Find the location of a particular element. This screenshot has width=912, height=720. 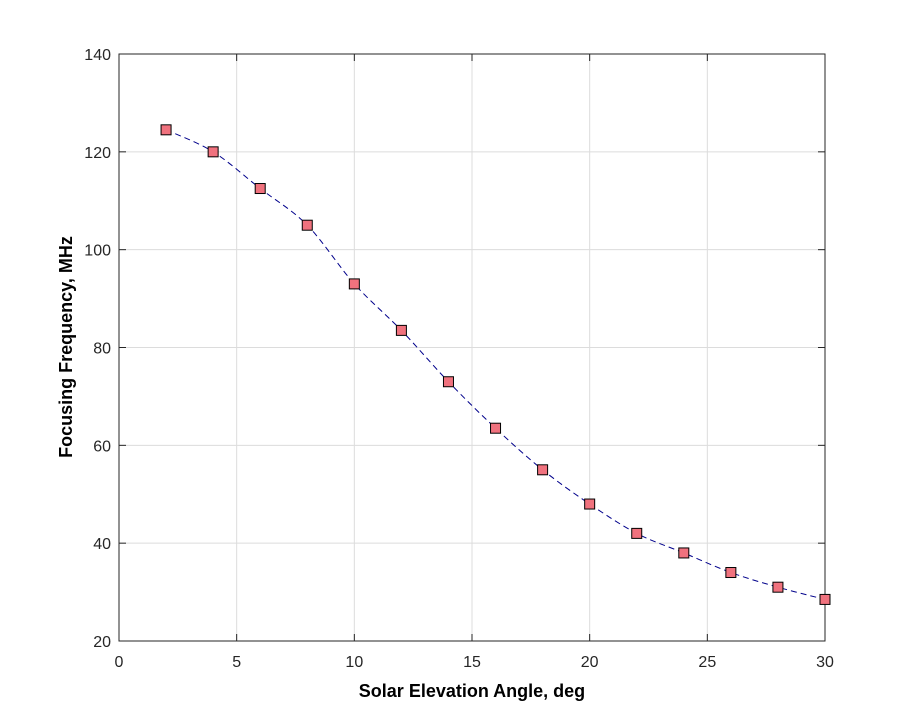

y-tick-label: 100 is located at coordinates (97, 251).